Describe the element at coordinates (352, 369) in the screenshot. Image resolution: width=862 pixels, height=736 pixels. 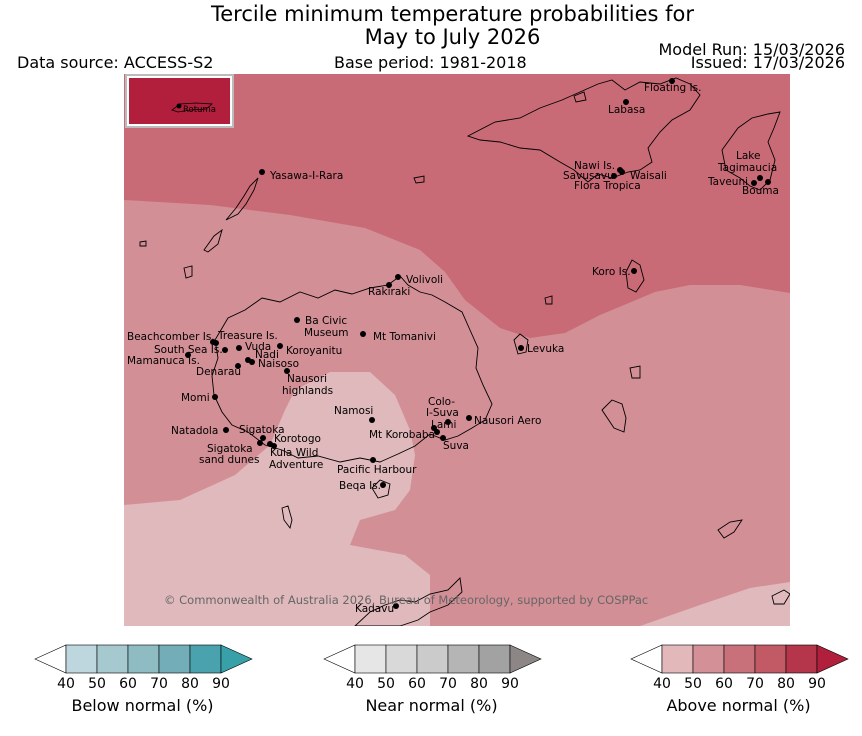
I see `coastline-viti-levu` at that location.